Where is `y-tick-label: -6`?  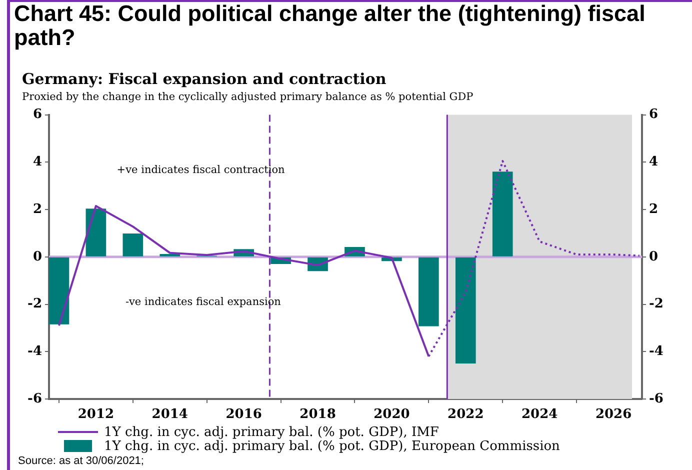 y-tick-label: -6 is located at coordinates (35, 398).